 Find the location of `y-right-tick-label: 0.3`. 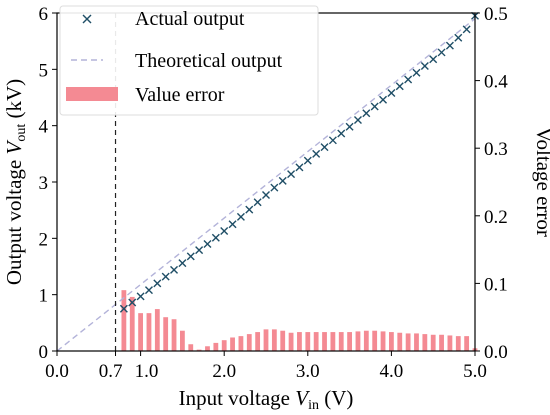

y-right-tick-label: 0.3 is located at coordinates (496, 149).